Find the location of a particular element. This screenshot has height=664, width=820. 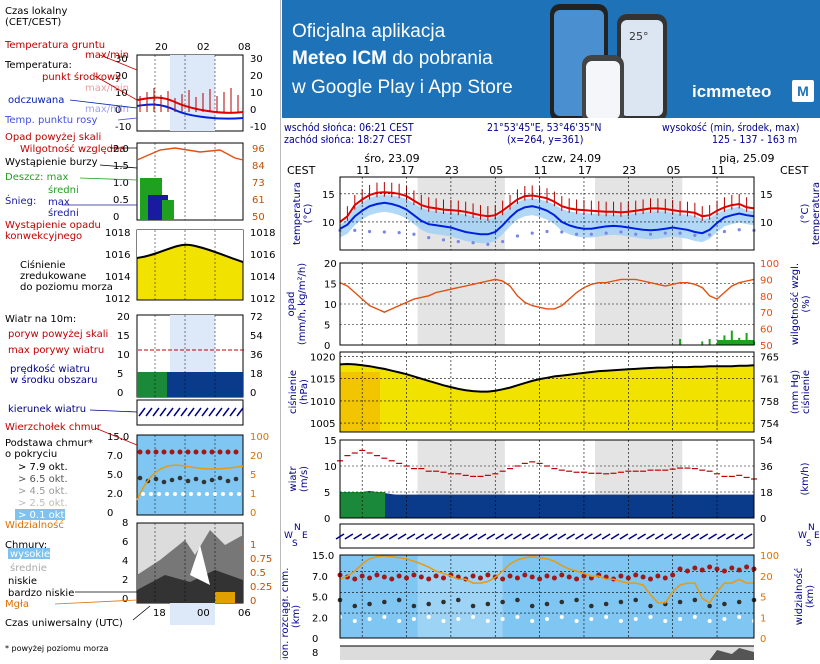

legend-wind-tick: 0 is located at coordinates (120, 393).